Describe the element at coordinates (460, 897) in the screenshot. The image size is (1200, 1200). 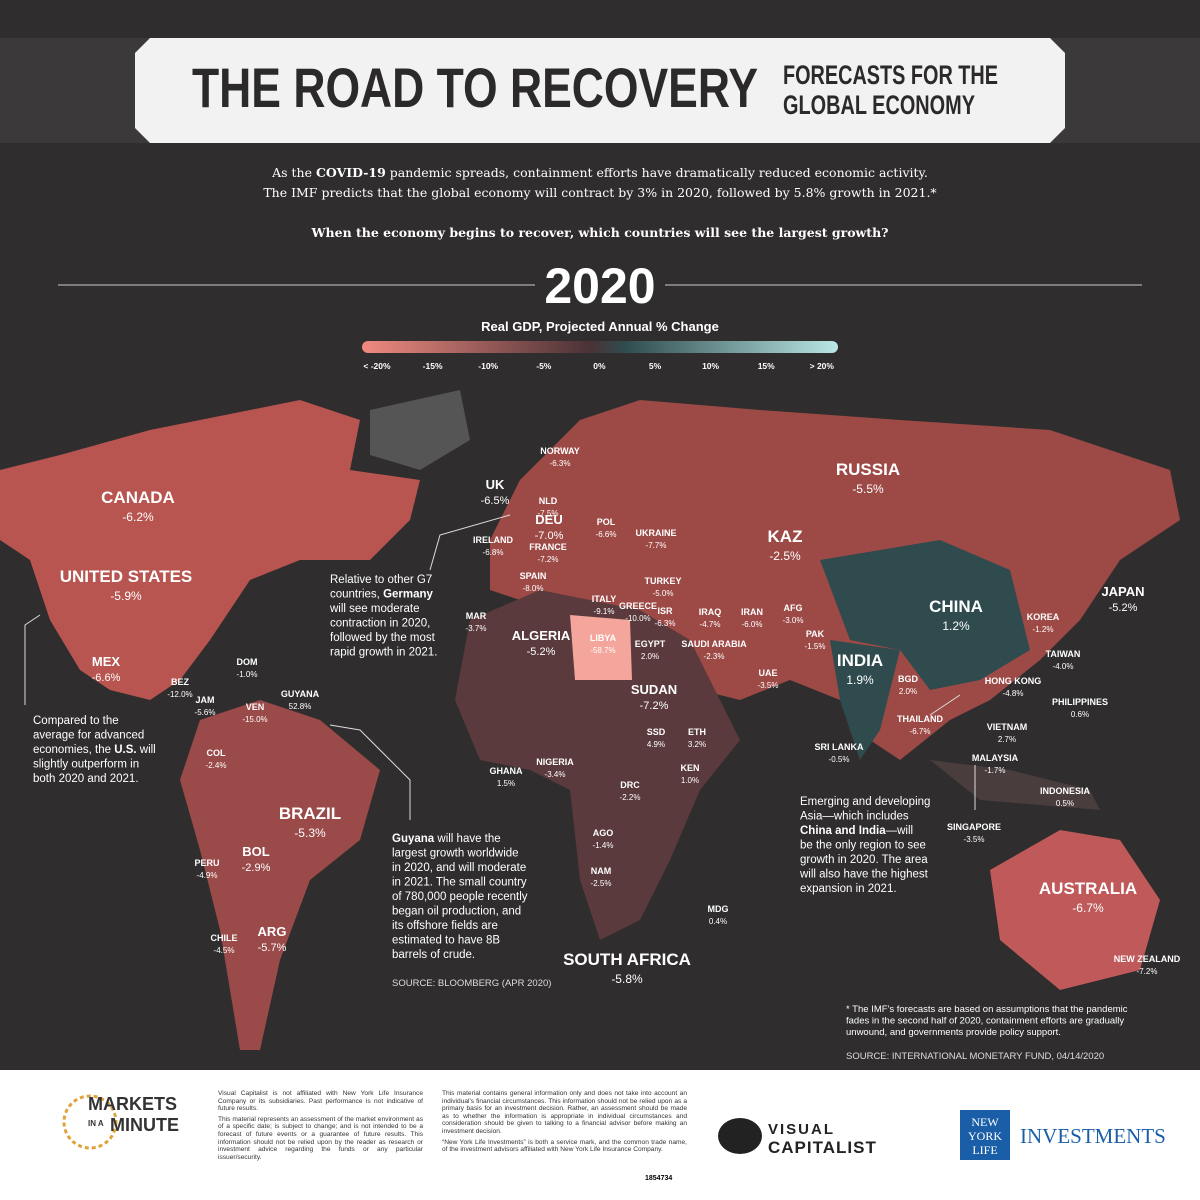
I see `text-line: of 780,000 people recently` at that location.